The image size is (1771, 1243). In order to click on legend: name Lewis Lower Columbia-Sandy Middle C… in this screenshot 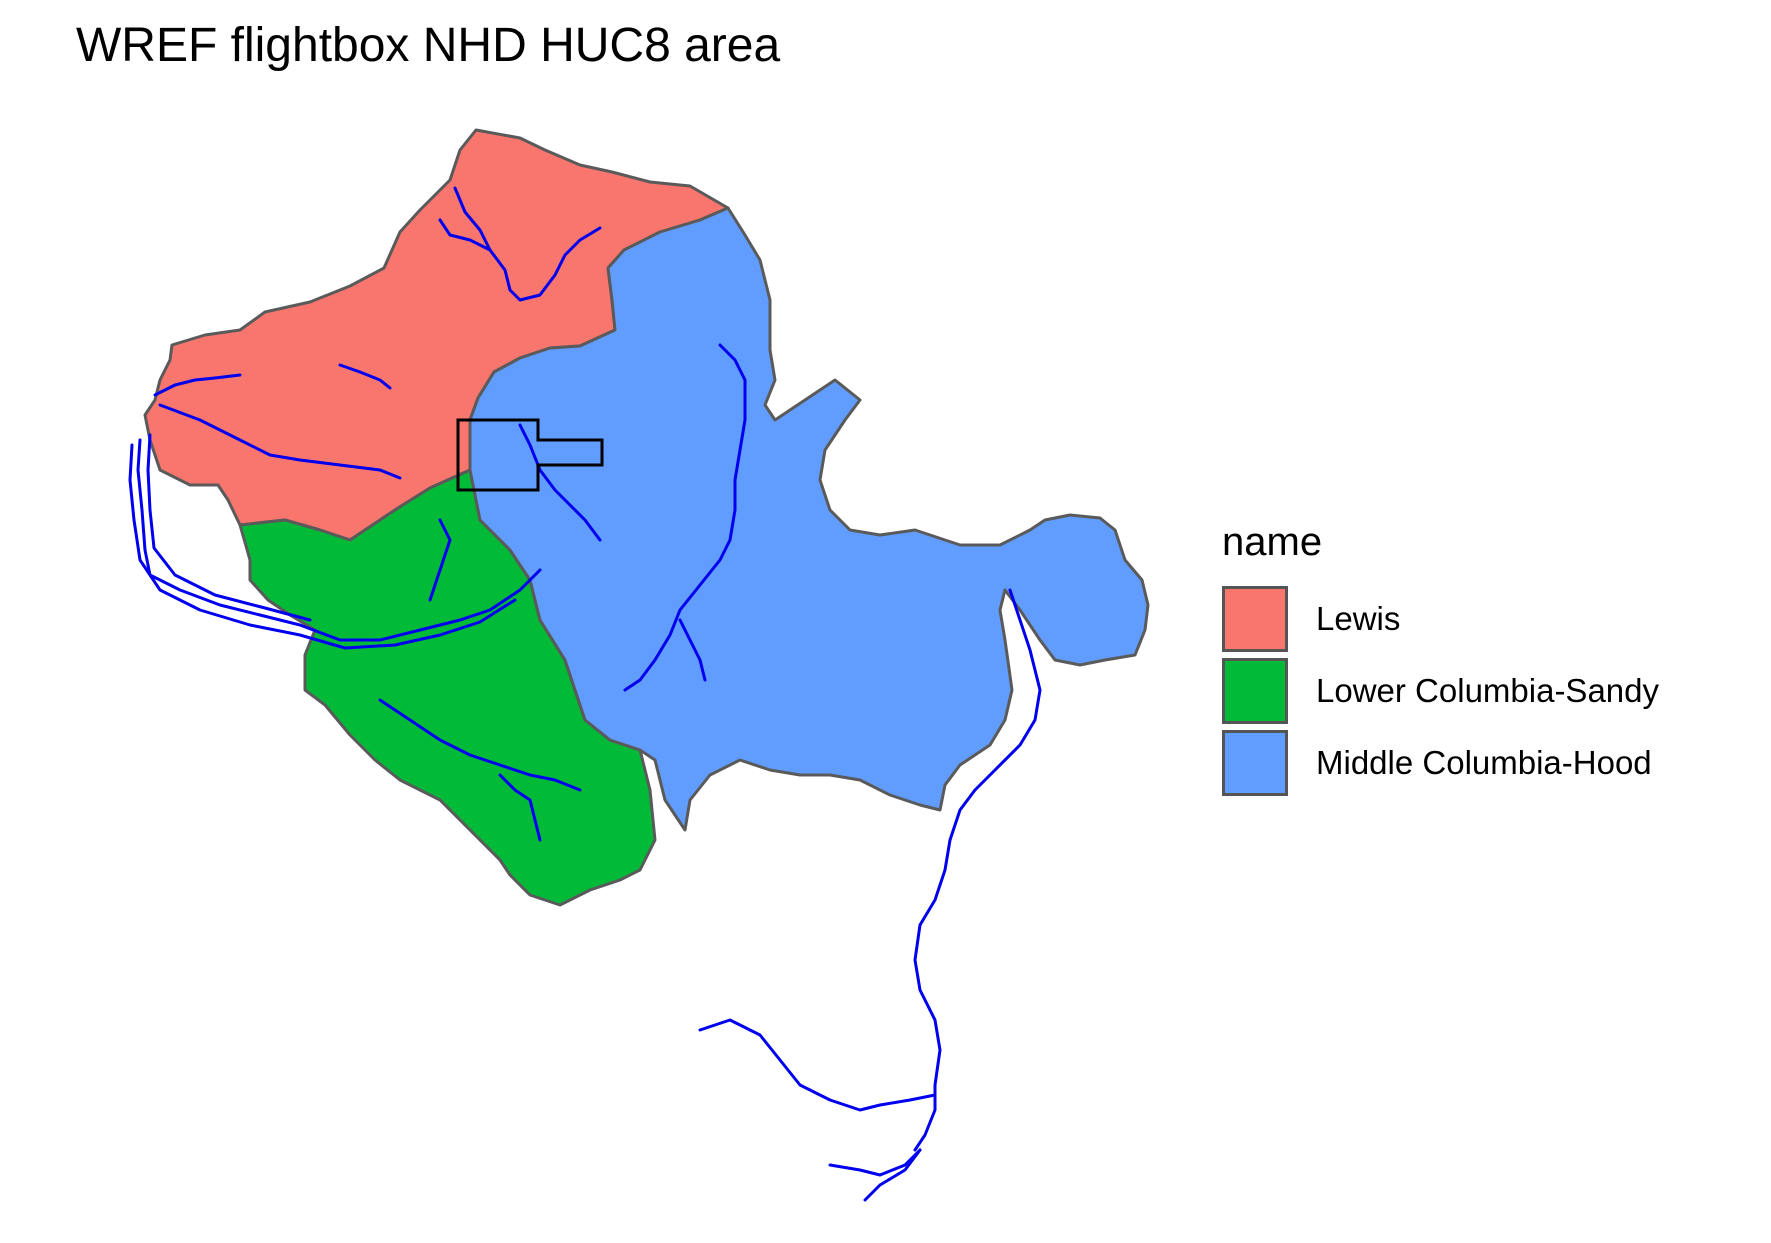, I will do `click(1440, 659)`.